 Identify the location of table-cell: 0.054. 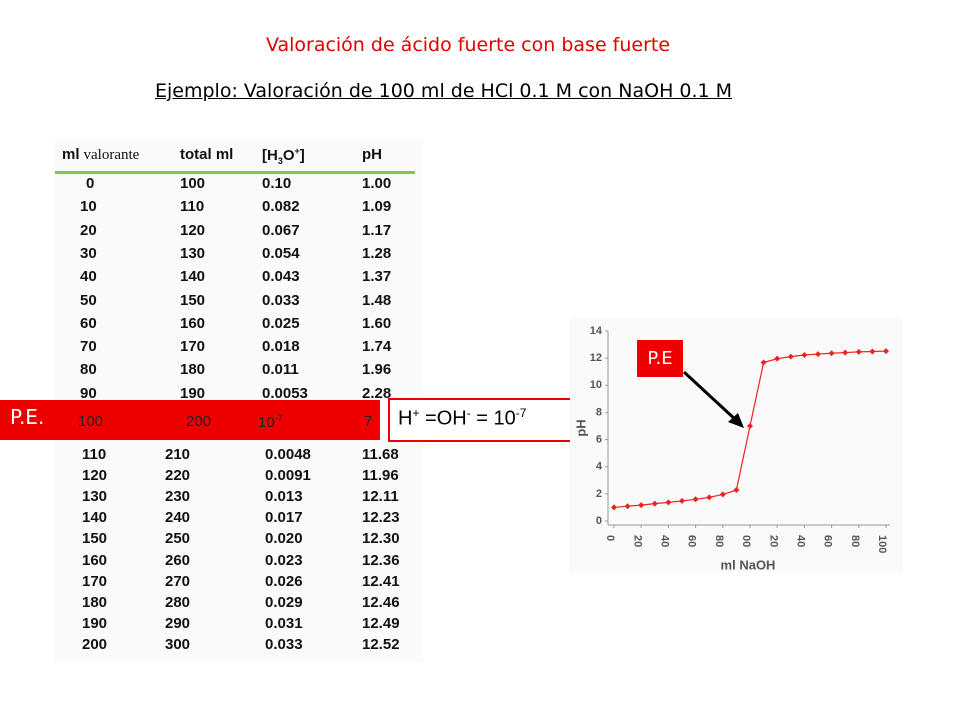
(281, 253).